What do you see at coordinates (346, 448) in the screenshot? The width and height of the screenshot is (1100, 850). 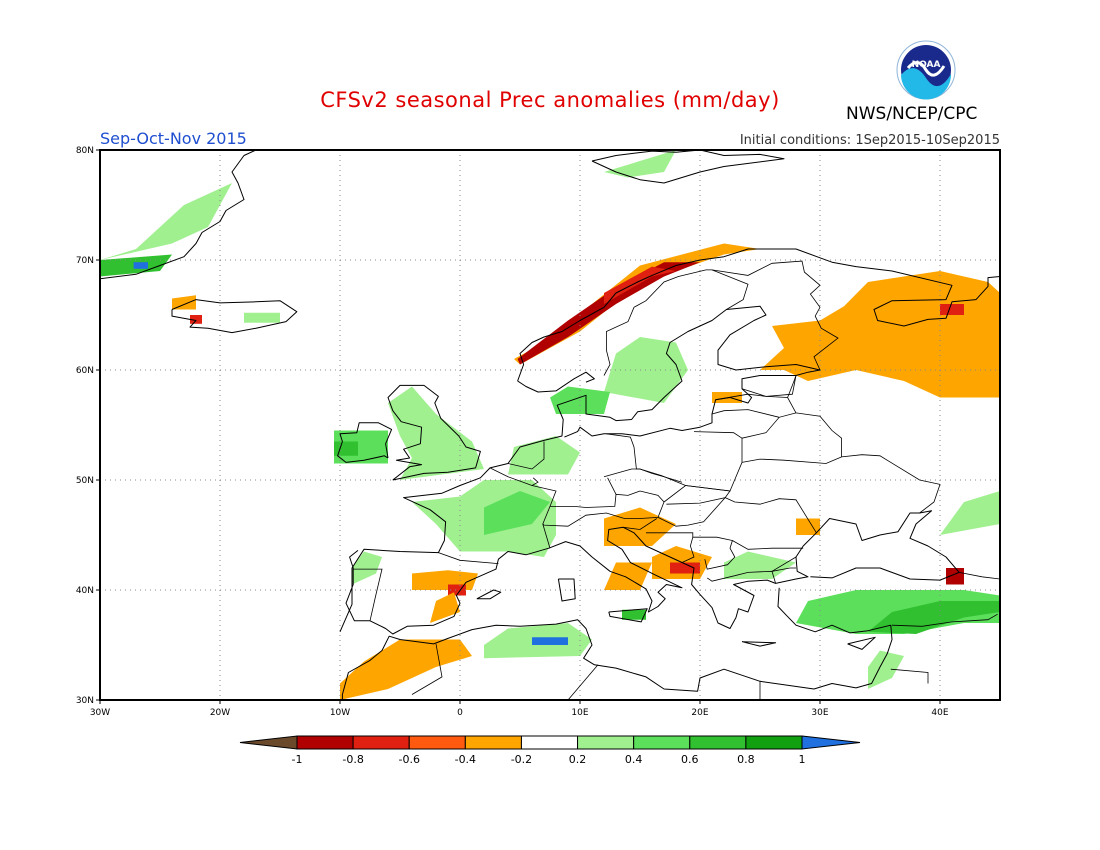 I see `anomaly-ireland-dark` at bounding box center [346, 448].